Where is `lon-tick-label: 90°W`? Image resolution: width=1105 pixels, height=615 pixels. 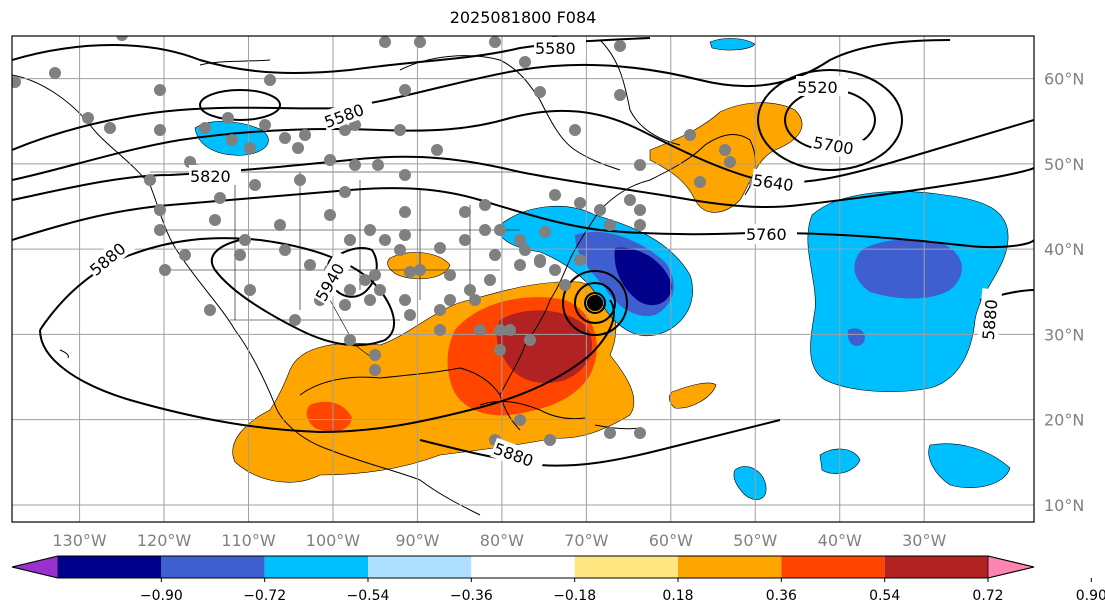
lon-tick-label: 90°W is located at coordinates (417, 540).